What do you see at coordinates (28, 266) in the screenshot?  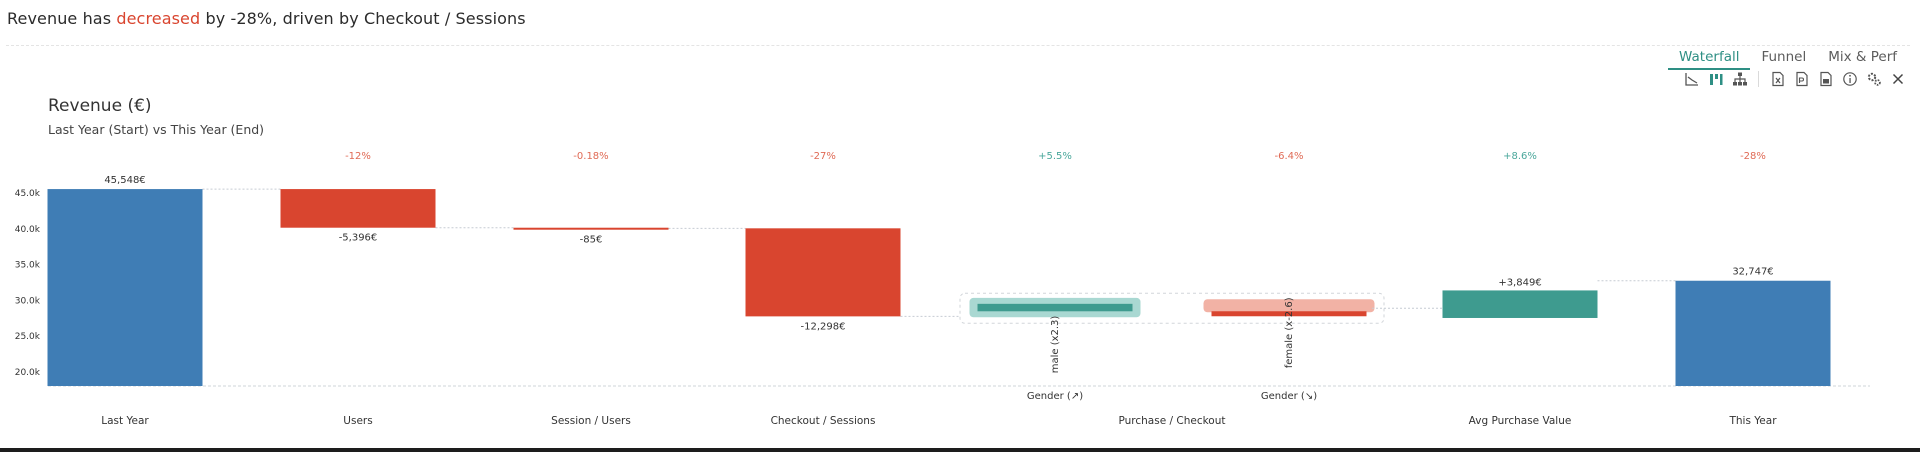 I see `y-tick-label: 35.0k` at bounding box center [28, 266].